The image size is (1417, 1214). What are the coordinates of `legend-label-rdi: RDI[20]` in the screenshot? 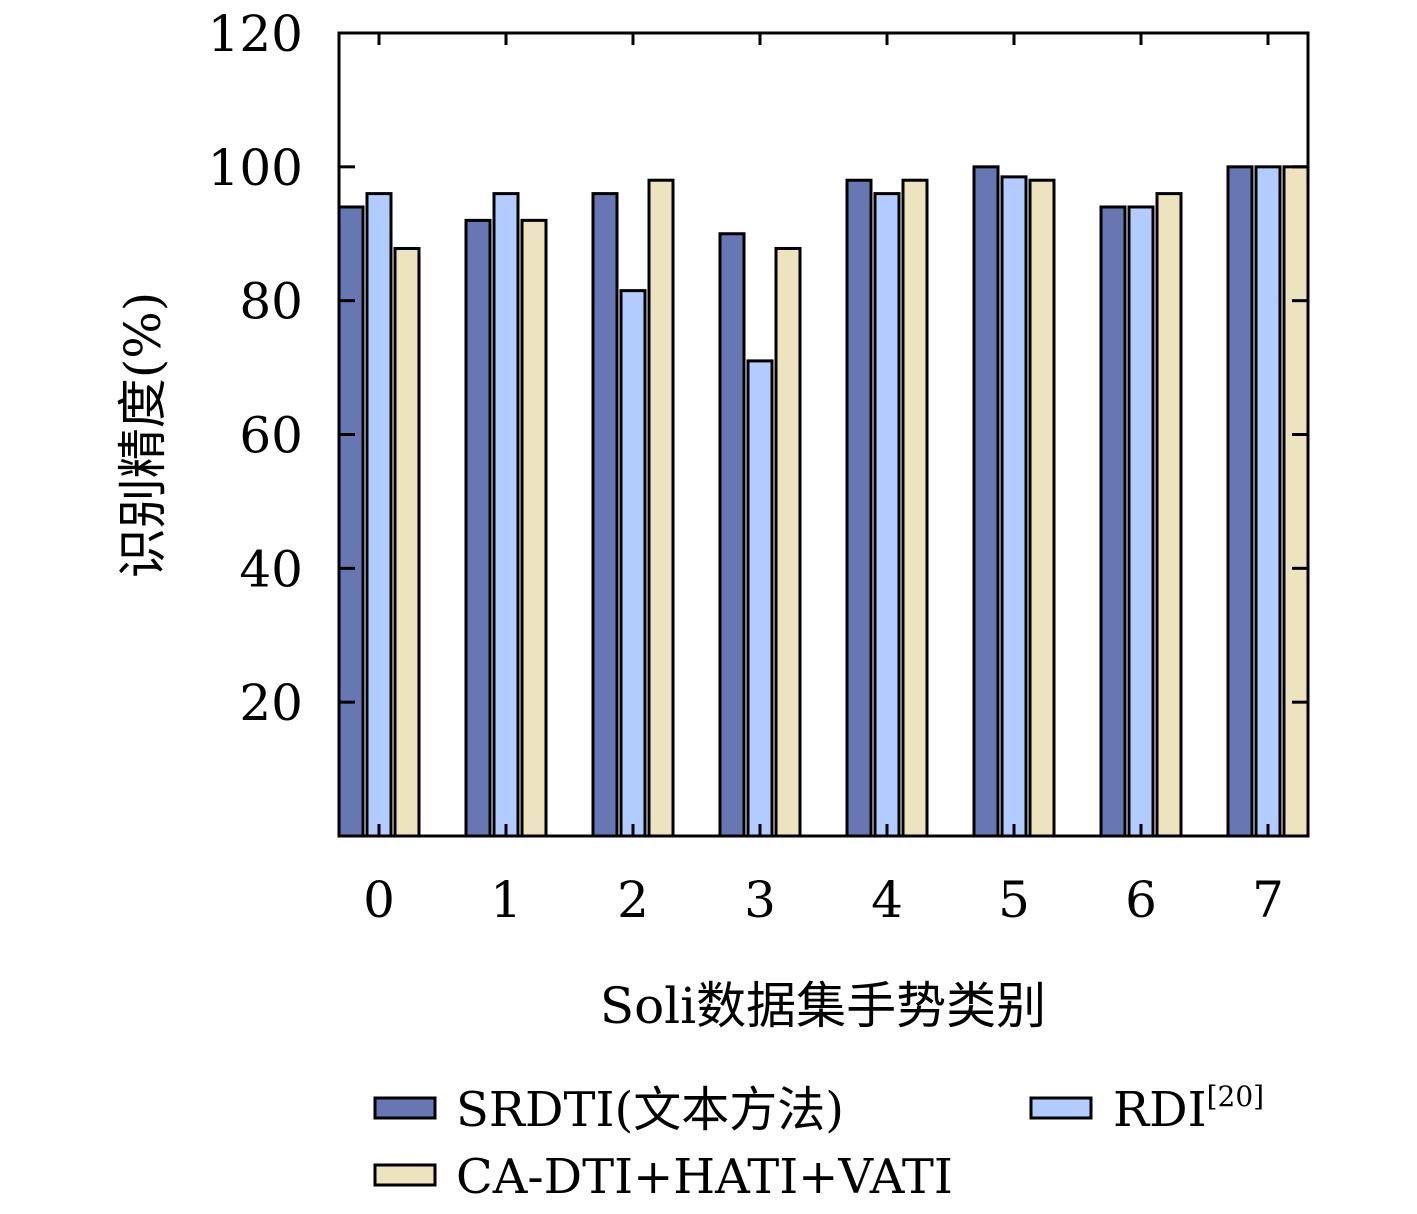 It's located at (1188, 1109).